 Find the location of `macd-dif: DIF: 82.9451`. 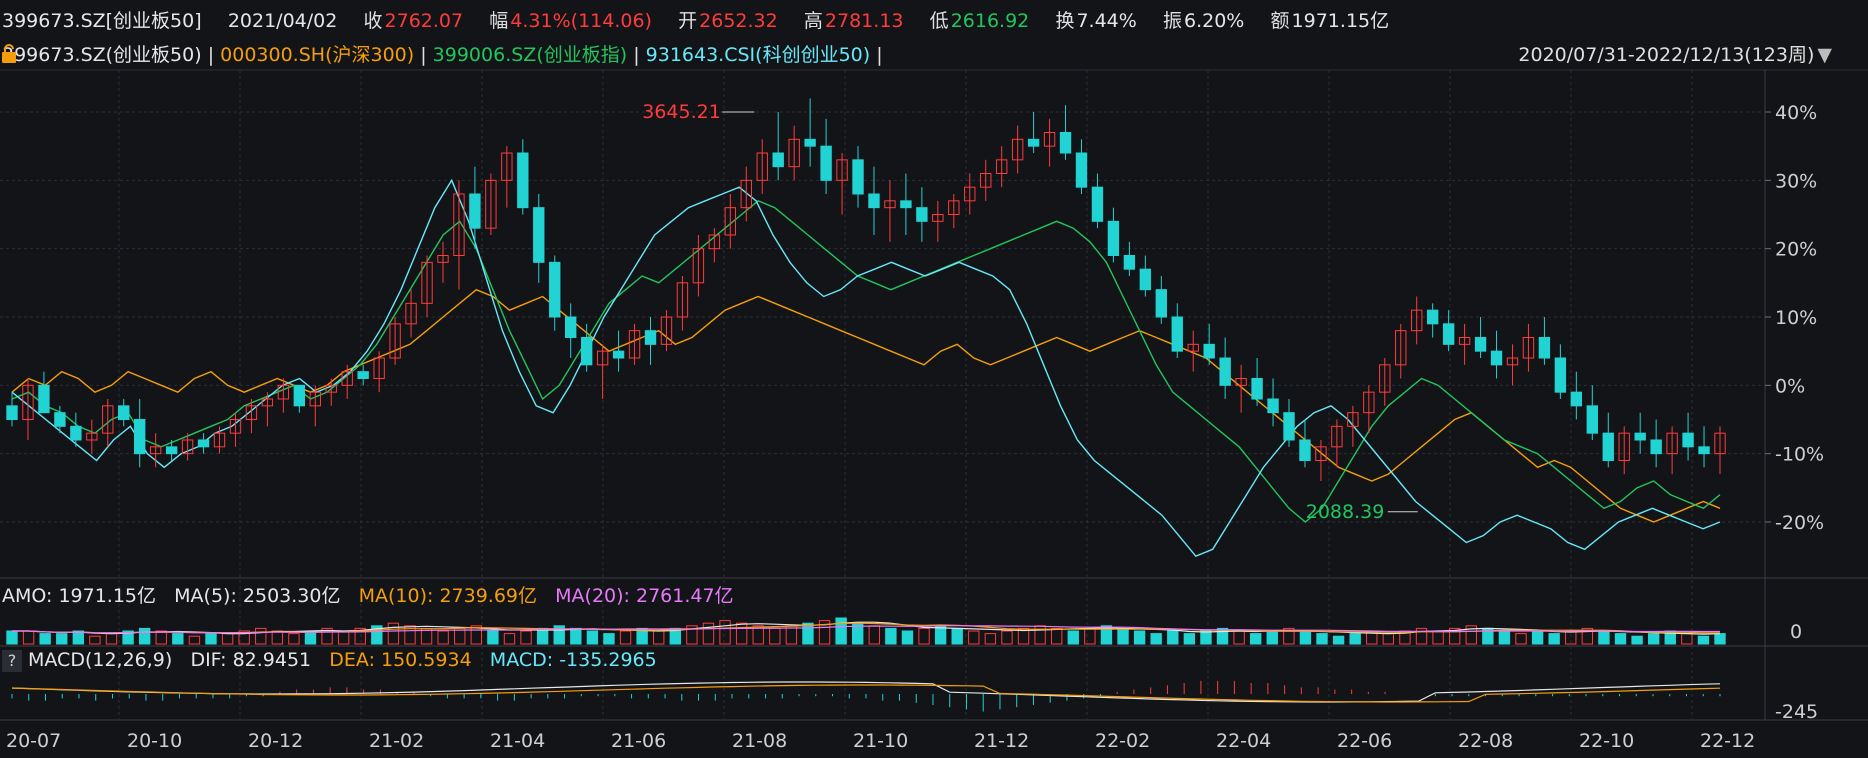

macd-dif: DIF: 82.9451 is located at coordinates (251, 660).